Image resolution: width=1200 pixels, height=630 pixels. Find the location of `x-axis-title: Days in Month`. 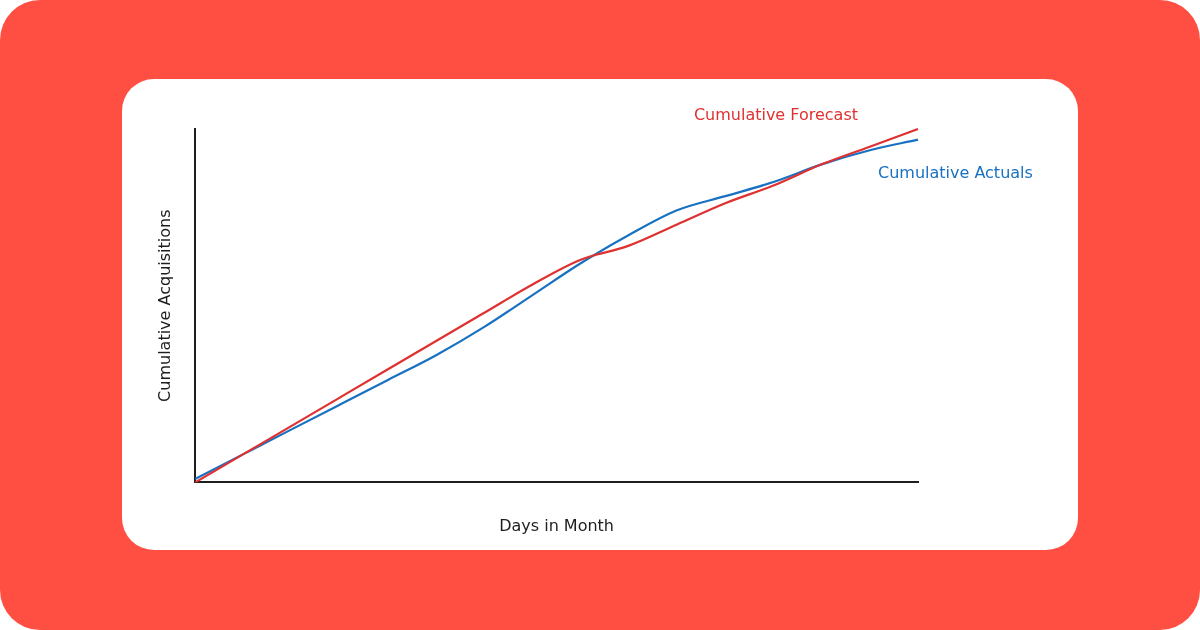

x-axis-title: Days in Month is located at coordinates (557, 525).